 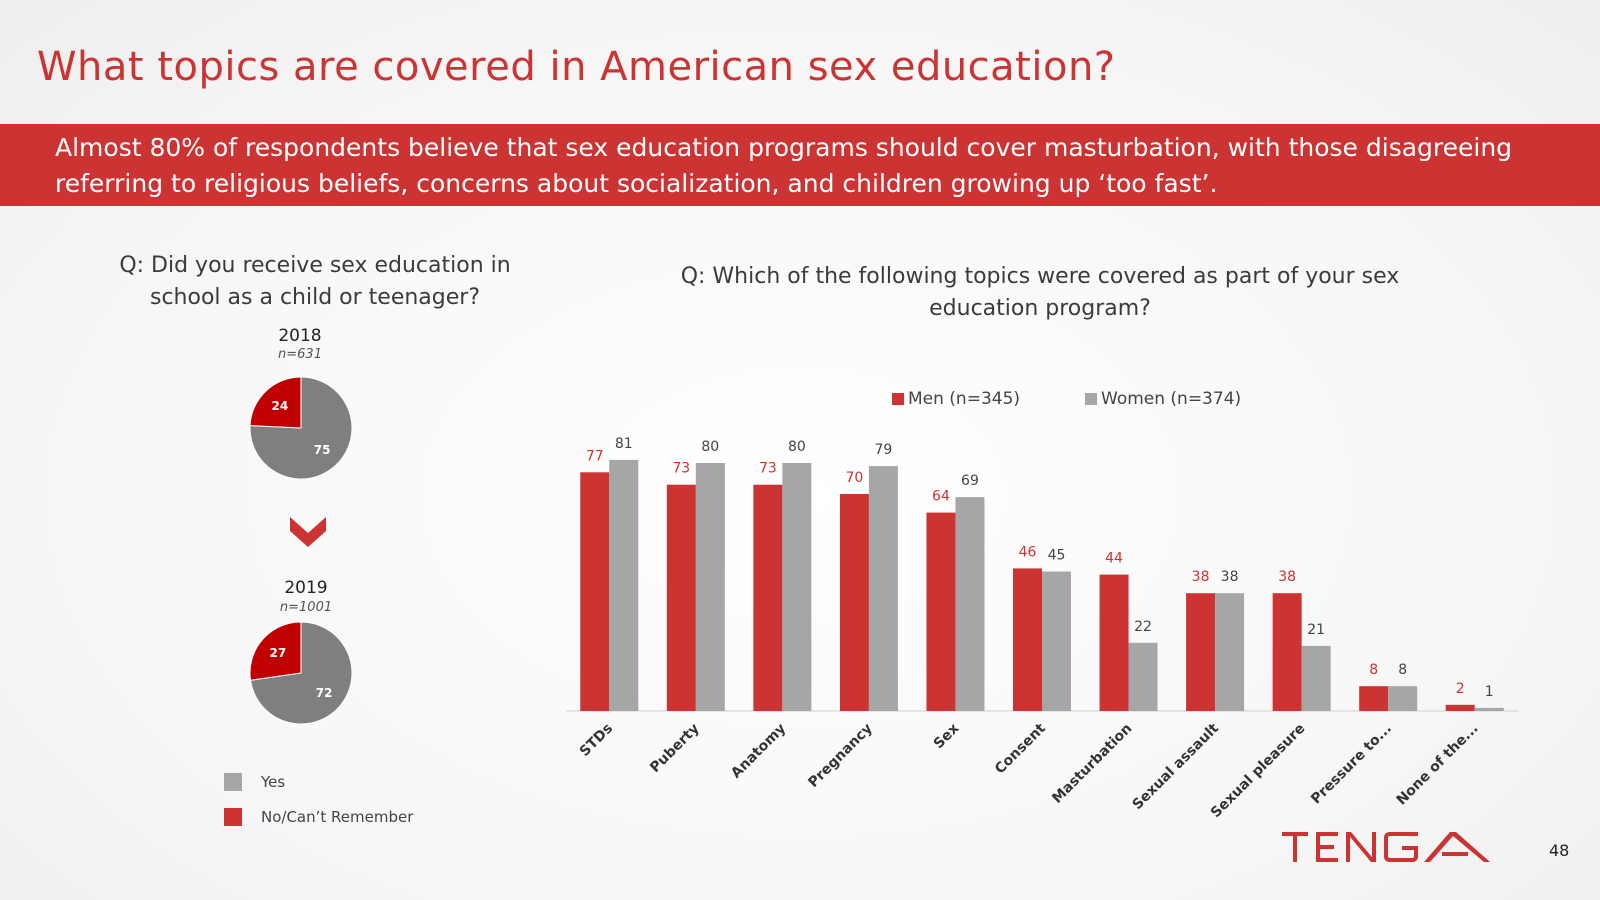 I want to click on data-label-women: 81, so click(x=624, y=444).